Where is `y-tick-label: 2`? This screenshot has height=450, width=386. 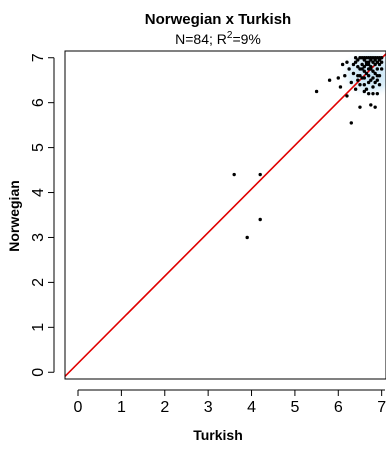 y-tick-label: 2 is located at coordinates (38, 282).